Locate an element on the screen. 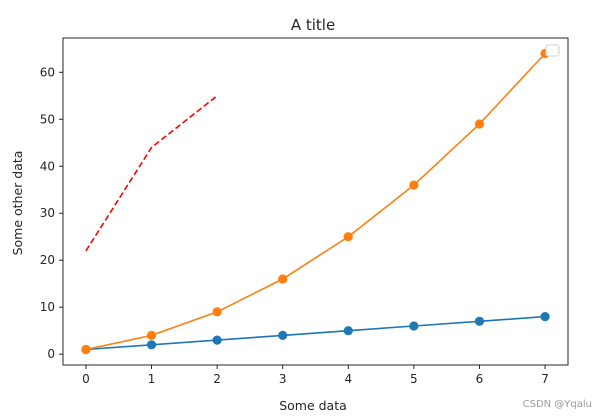 The image size is (598, 418). x-tick-label: 2 is located at coordinates (217, 379).